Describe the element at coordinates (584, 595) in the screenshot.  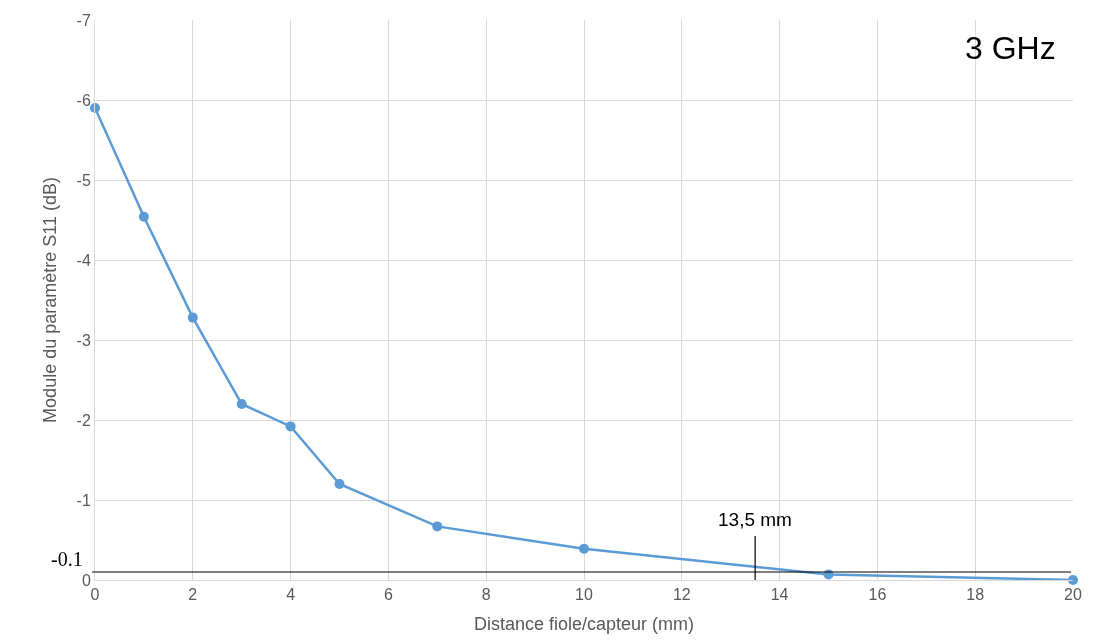
I see `x-tick-label: 10` at that location.